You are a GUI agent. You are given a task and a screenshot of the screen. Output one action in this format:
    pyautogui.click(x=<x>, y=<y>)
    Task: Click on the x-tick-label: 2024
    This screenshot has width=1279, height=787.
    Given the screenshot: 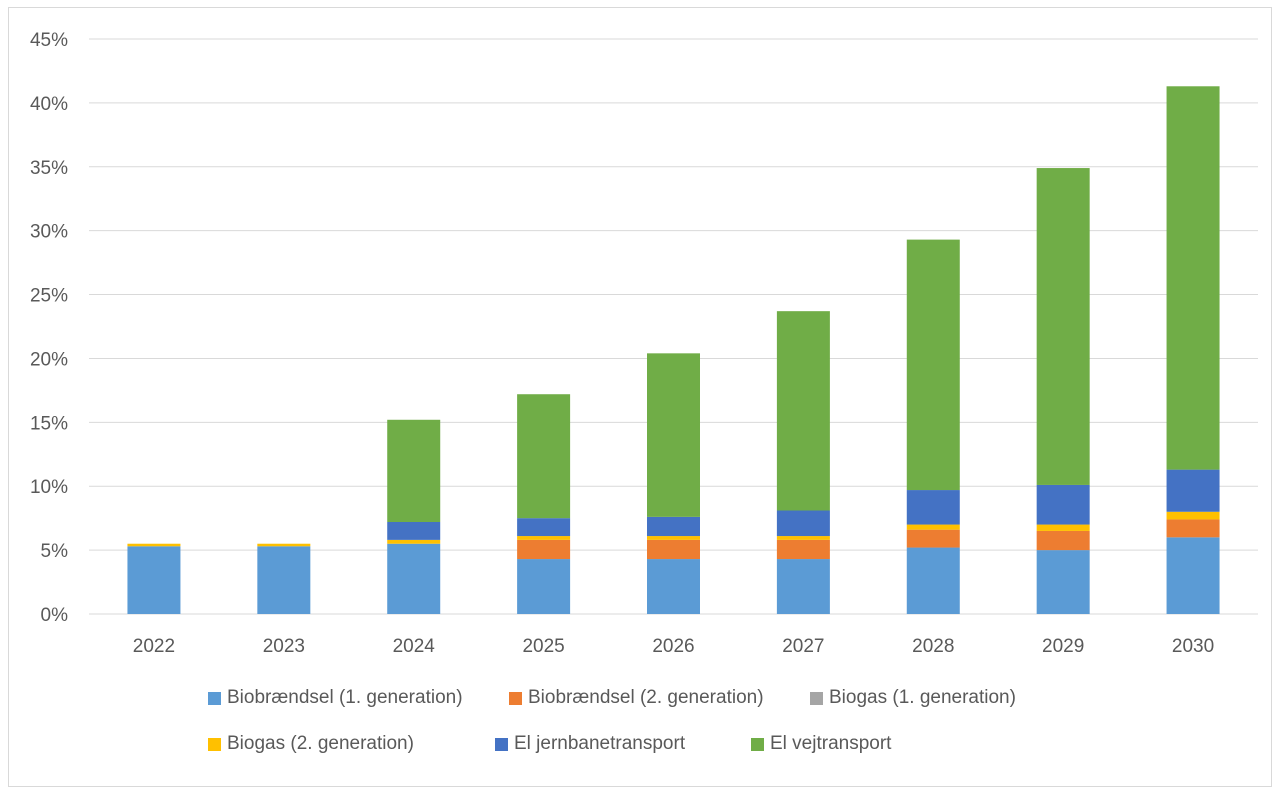 What is the action you would take?
    pyautogui.click(x=414, y=646)
    